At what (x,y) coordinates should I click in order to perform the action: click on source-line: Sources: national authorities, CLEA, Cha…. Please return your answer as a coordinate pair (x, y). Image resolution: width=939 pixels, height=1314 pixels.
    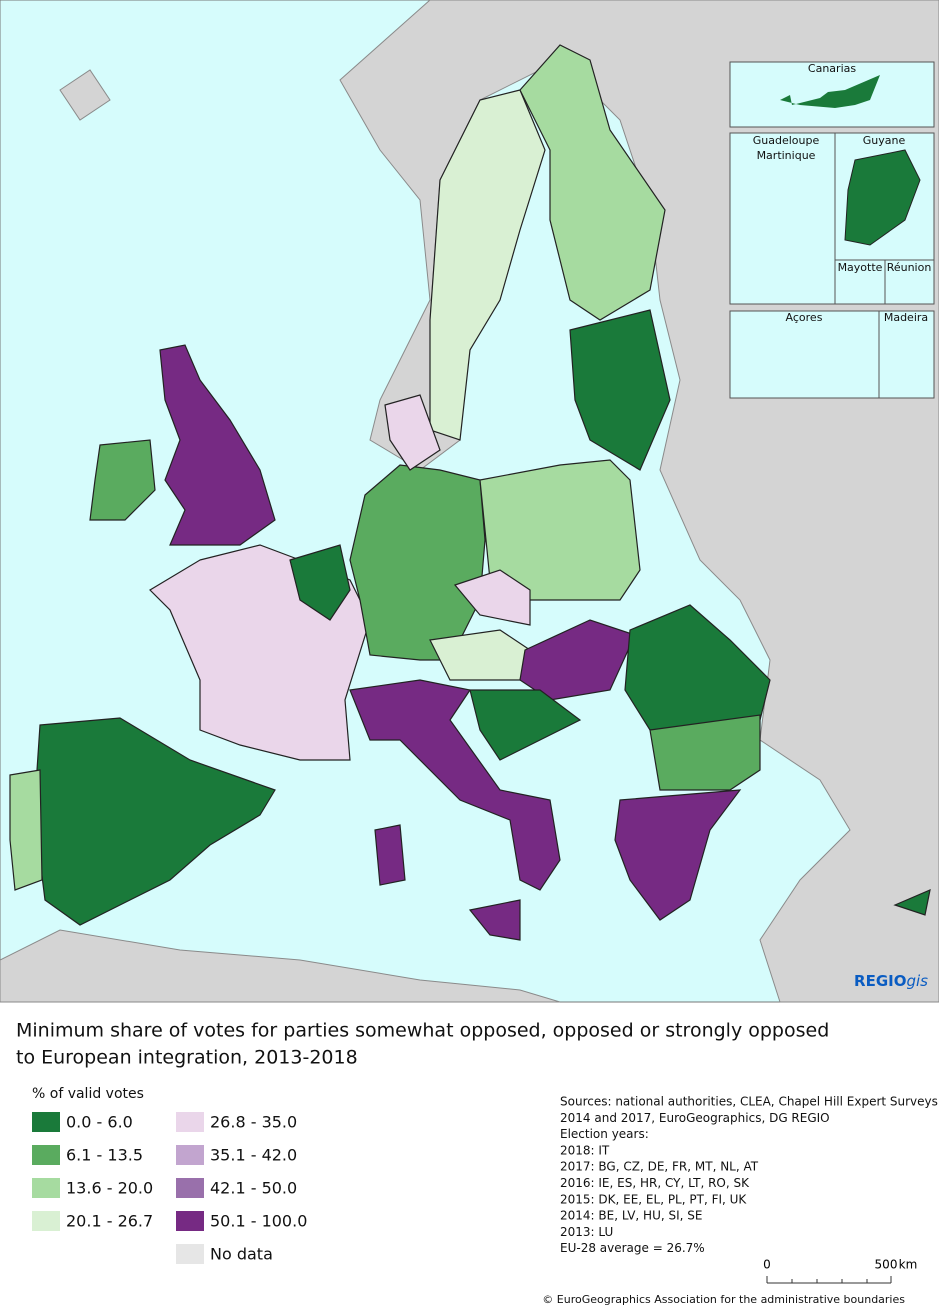
    Looking at the image, I should click on (749, 1102).